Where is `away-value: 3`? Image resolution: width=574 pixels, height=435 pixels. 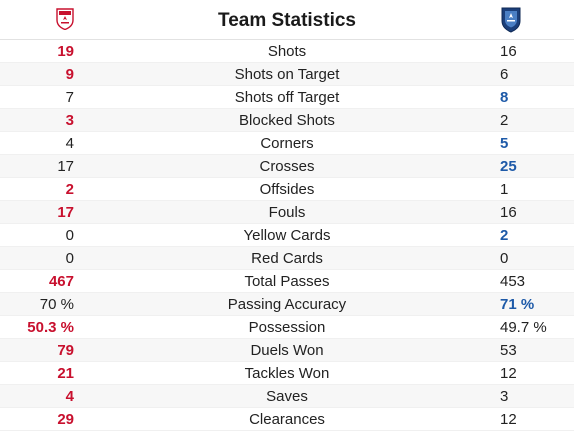 away-value: 3 is located at coordinates (504, 396).